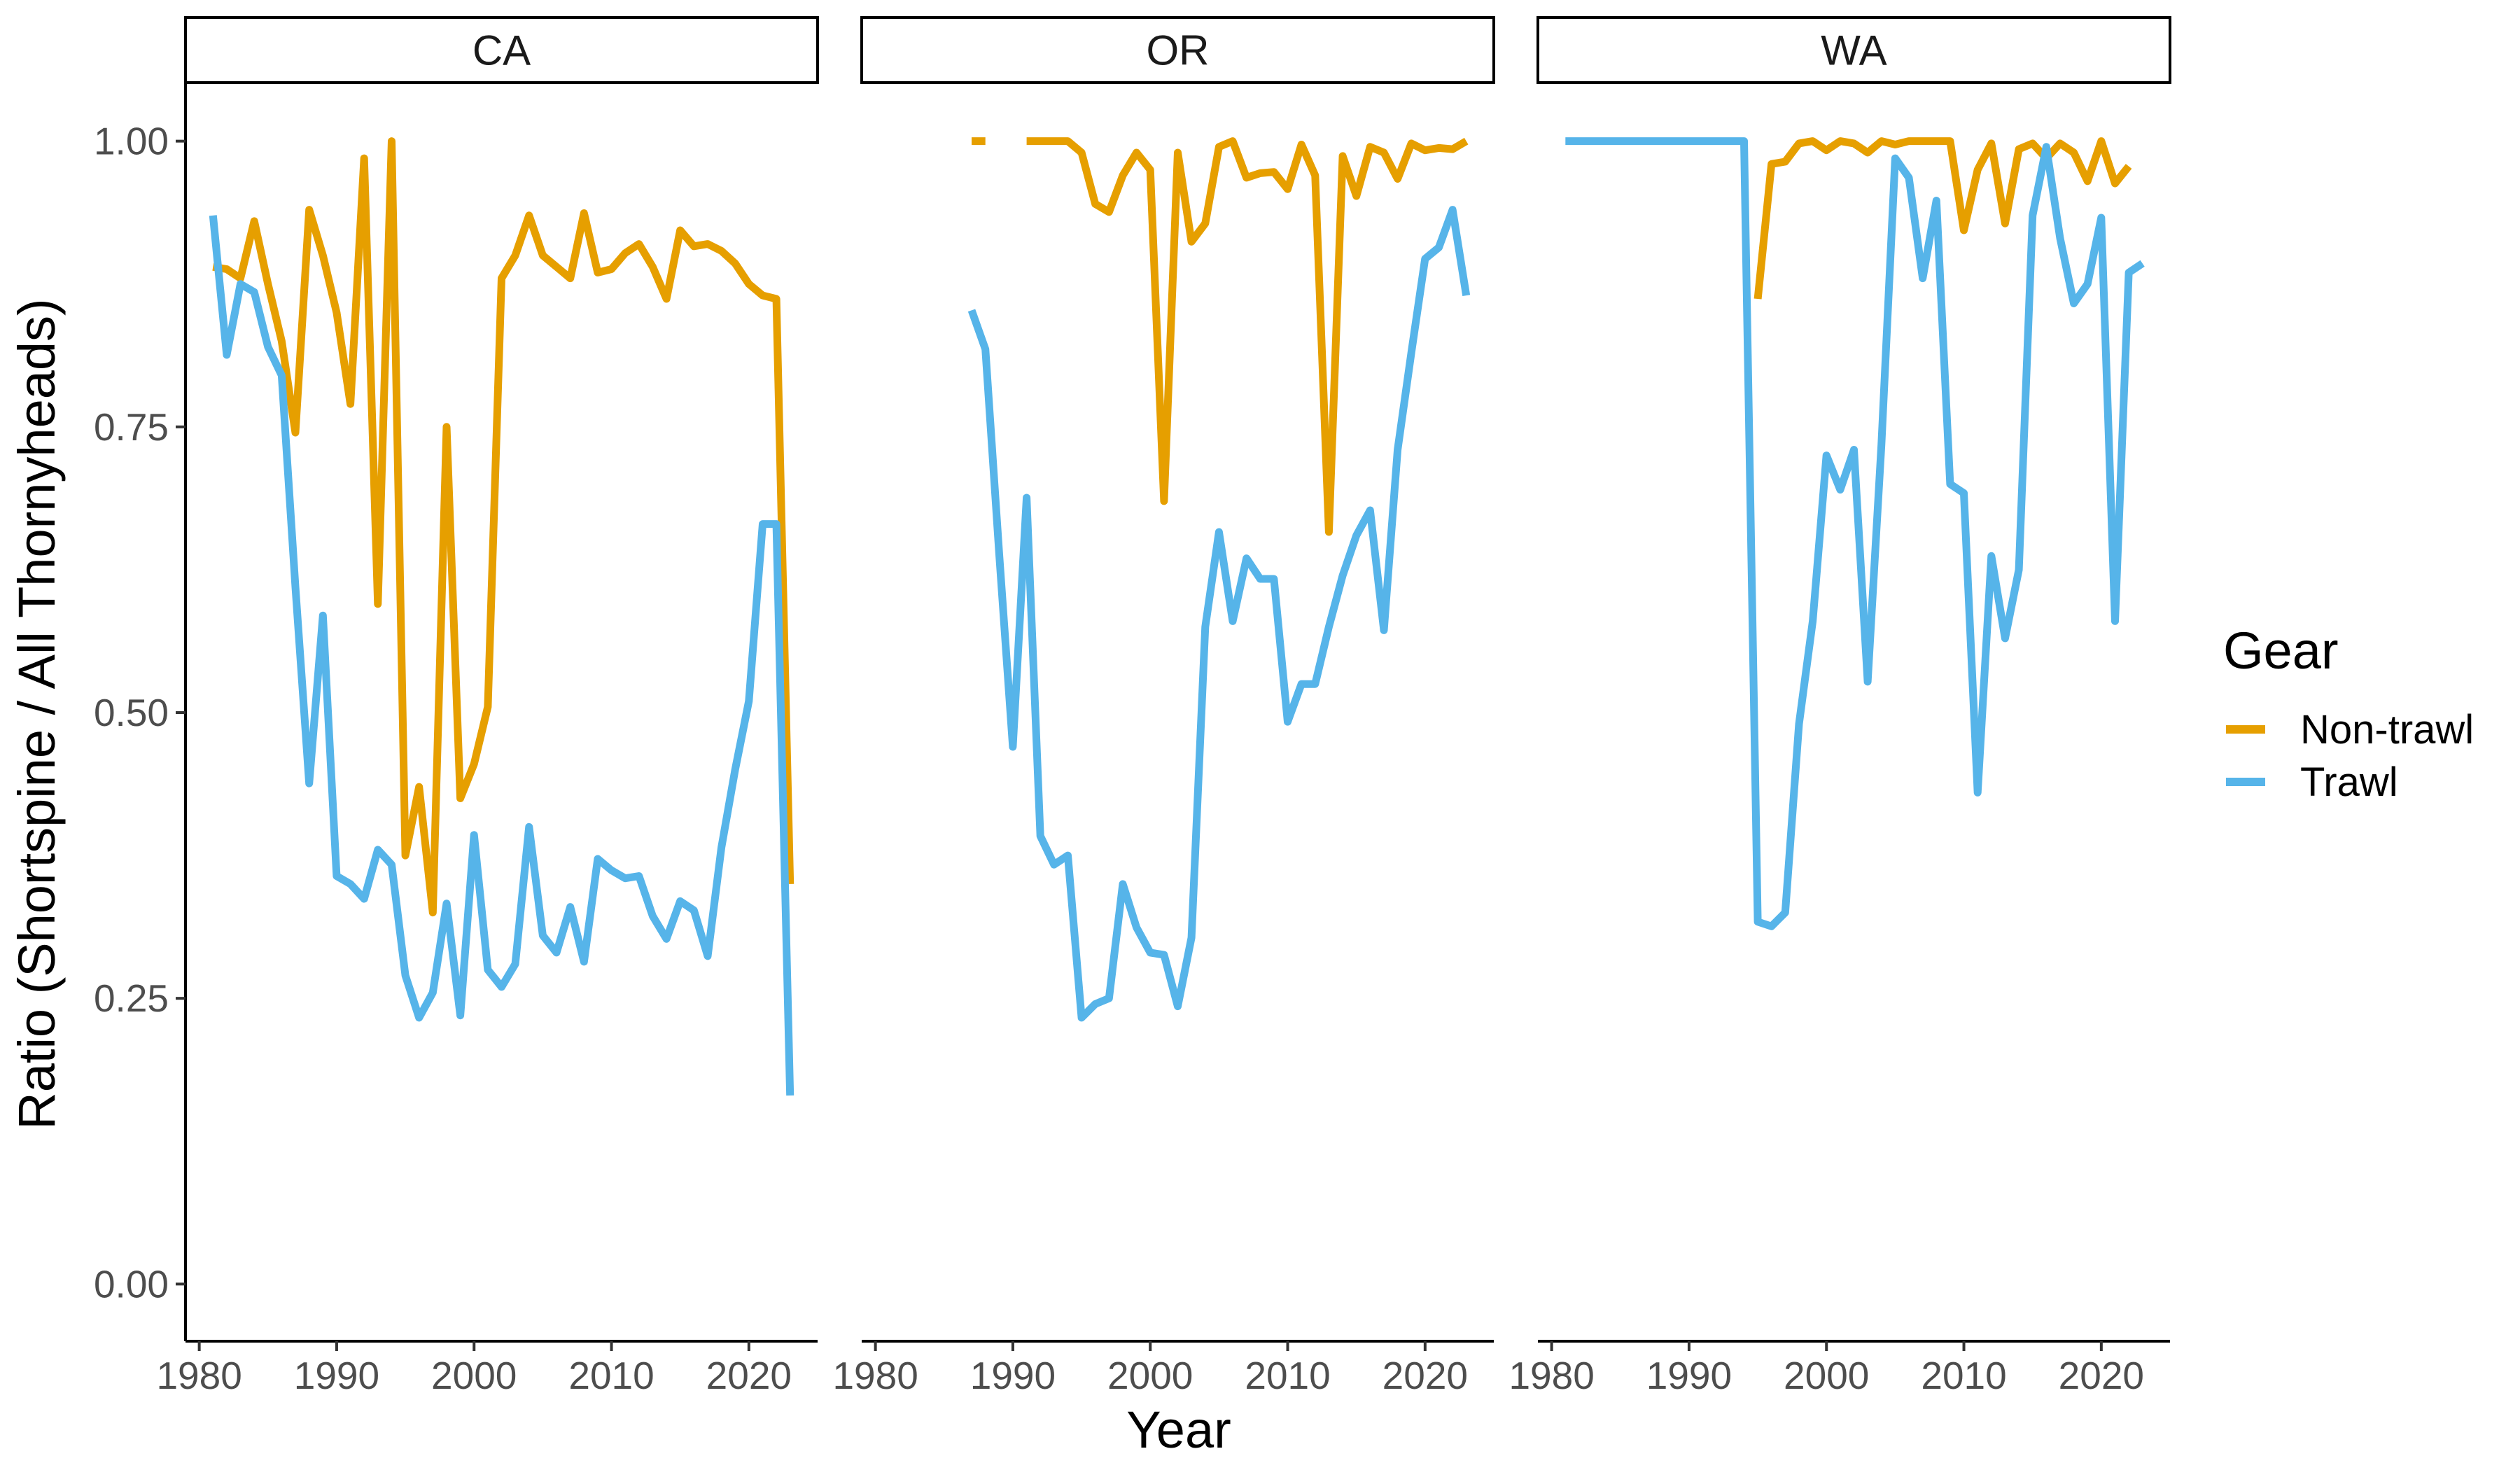  Describe the element at coordinates (2387, 729) in the screenshot. I see `legend-label-non-trawl: Non-trawl` at that location.